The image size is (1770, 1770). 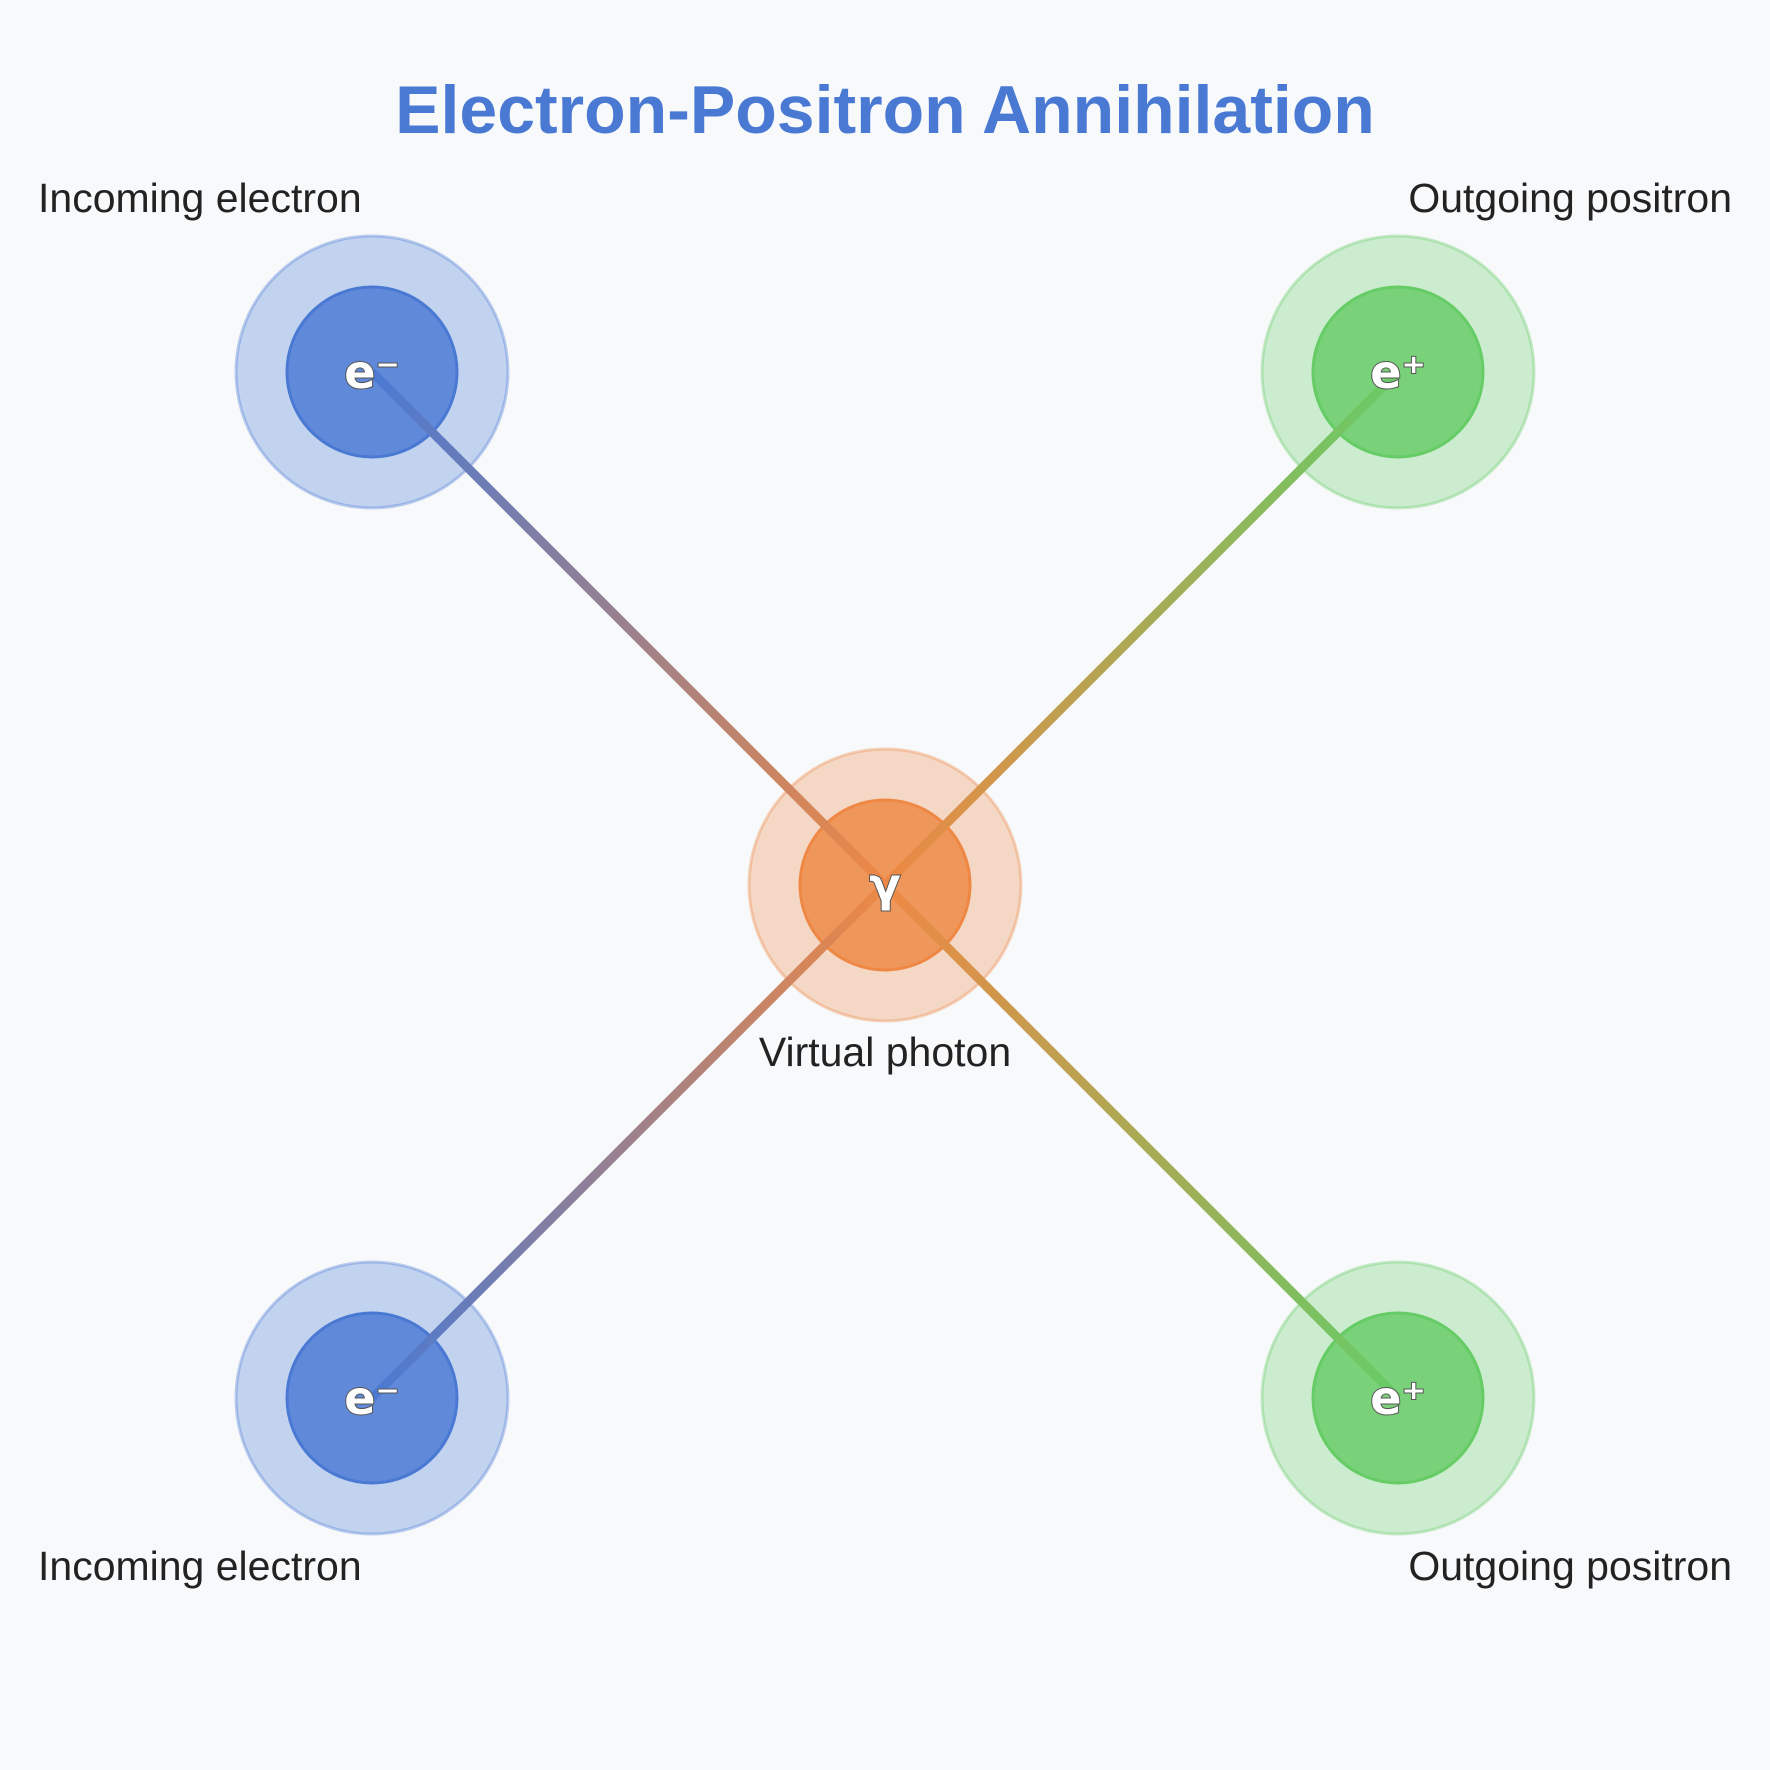 What do you see at coordinates (884, 885) in the screenshot?
I see `photon-symbol: γ` at bounding box center [884, 885].